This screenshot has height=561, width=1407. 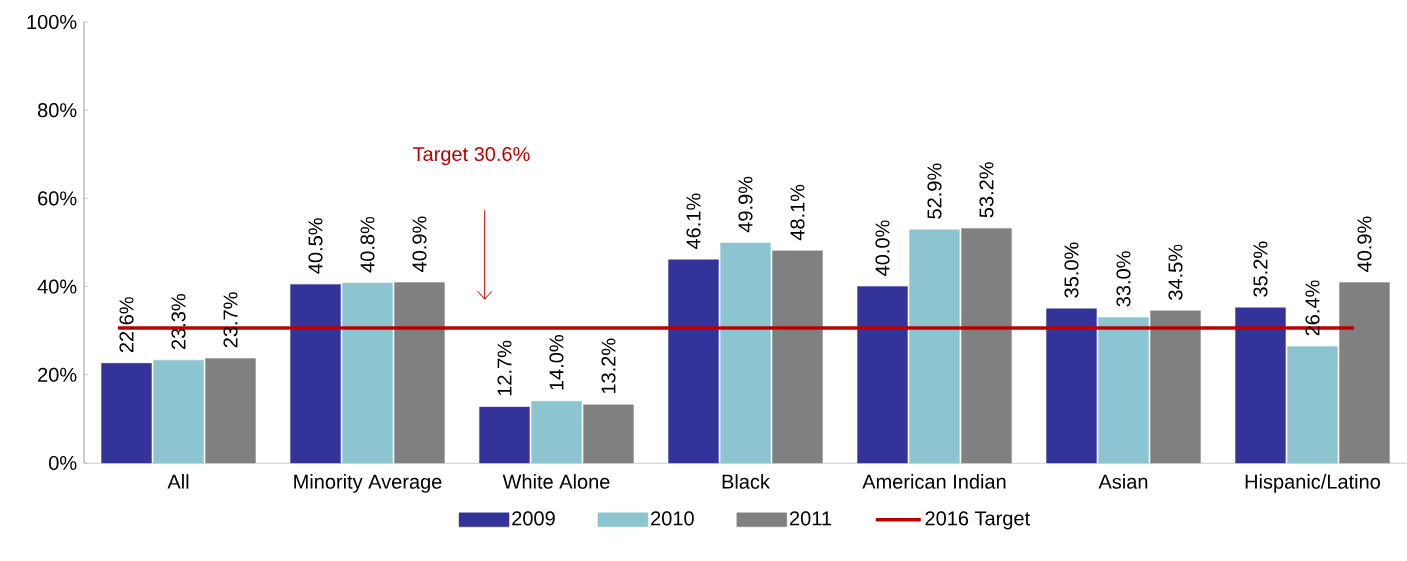 What do you see at coordinates (471, 156) in the screenshot?
I see `annotation: Target 30.6%` at bounding box center [471, 156].